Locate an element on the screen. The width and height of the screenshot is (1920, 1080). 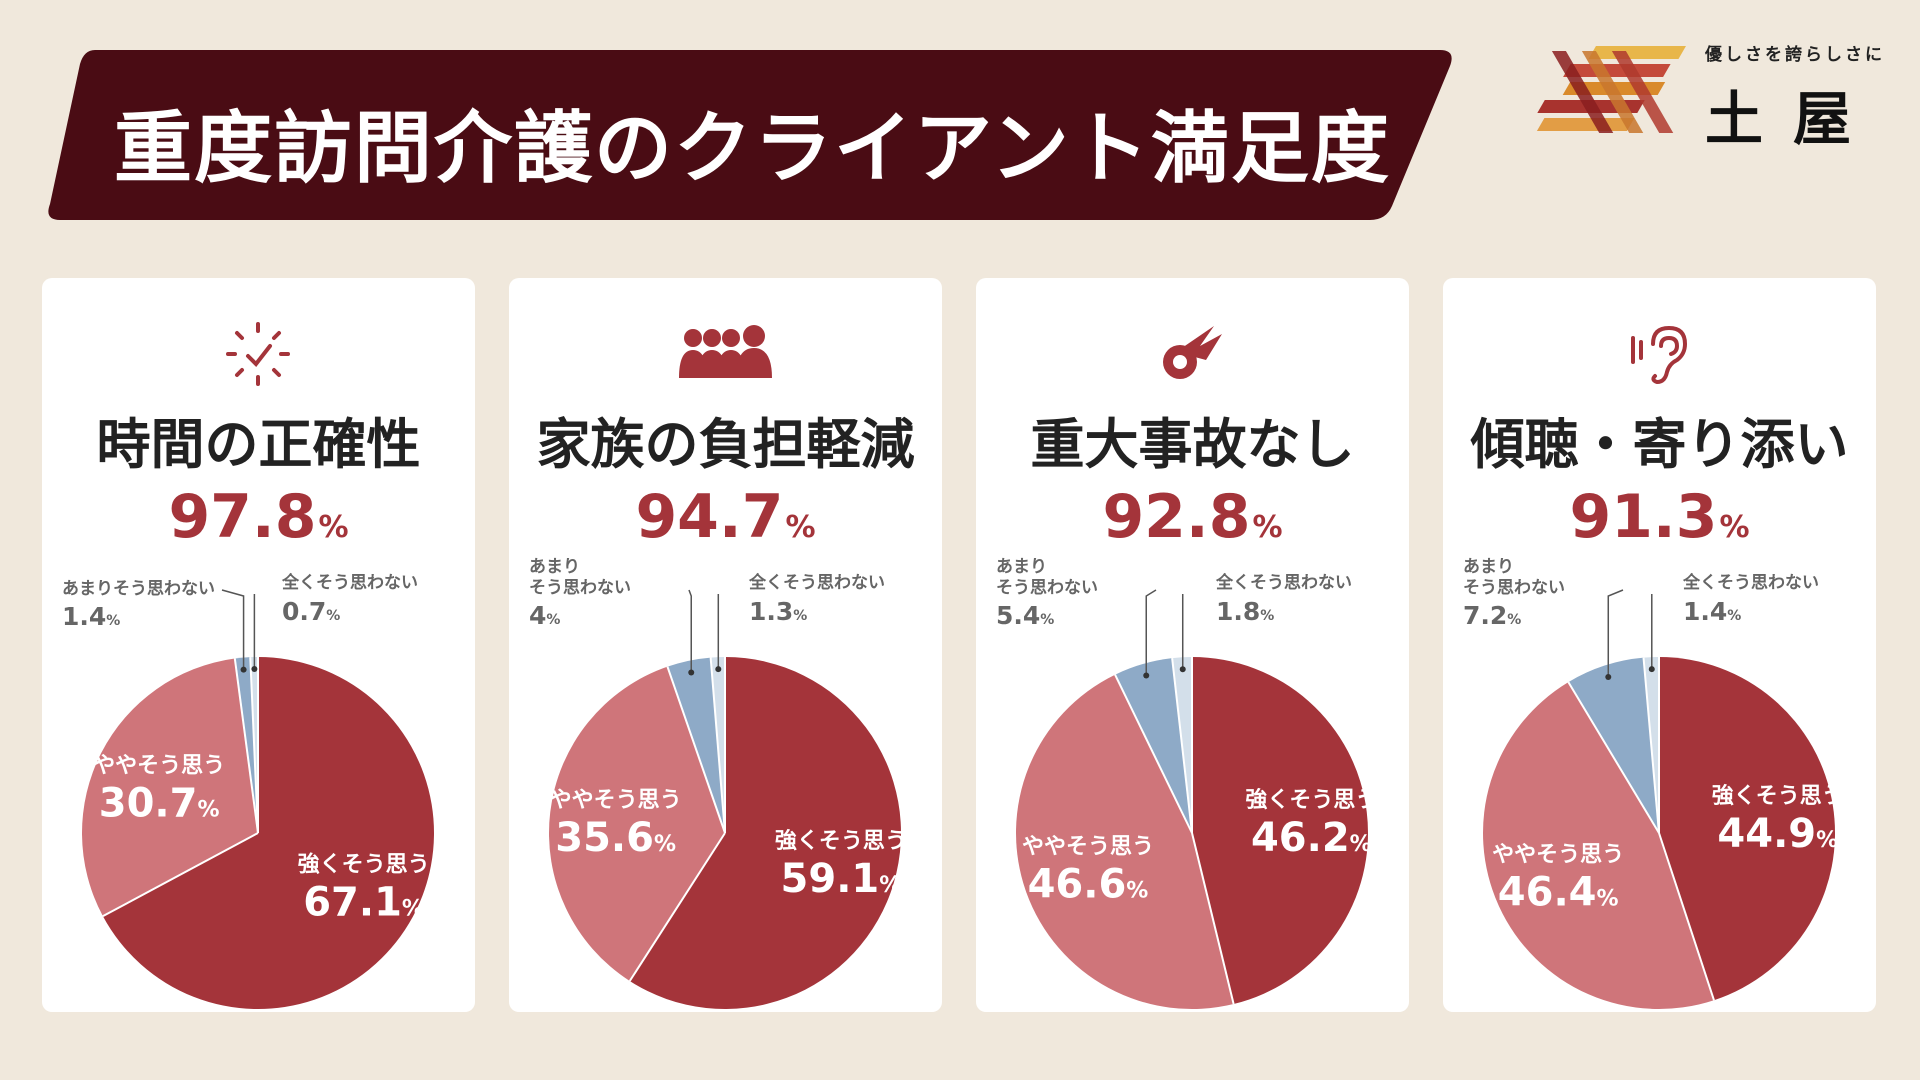
slice-value: 59.1% is located at coordinates (841, 879).